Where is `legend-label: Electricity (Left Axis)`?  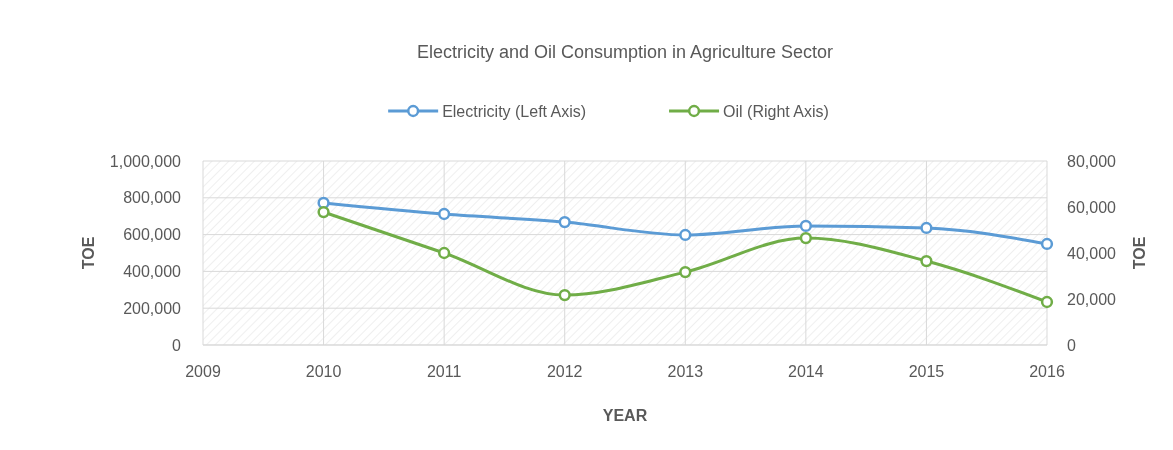
legend-label: Electricity (Left Axis) is located at coordinates (514, 111).